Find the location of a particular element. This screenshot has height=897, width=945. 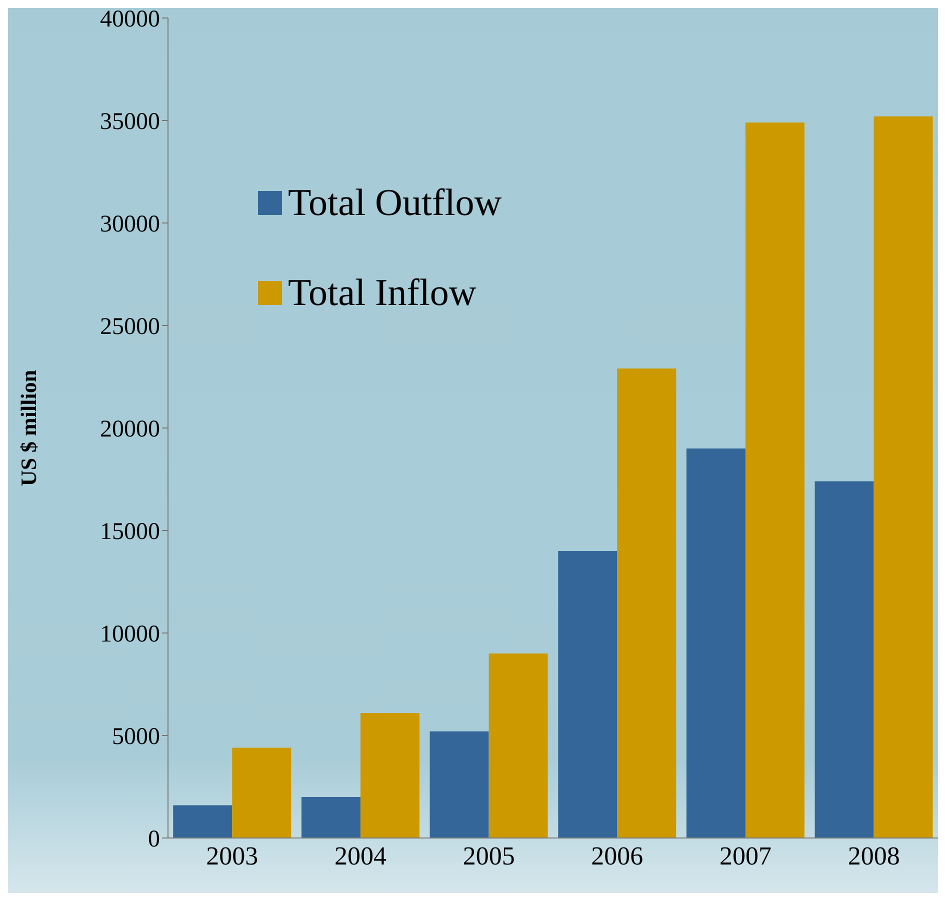

y-tick-label: 35000 is located at coordinates (130, 122).